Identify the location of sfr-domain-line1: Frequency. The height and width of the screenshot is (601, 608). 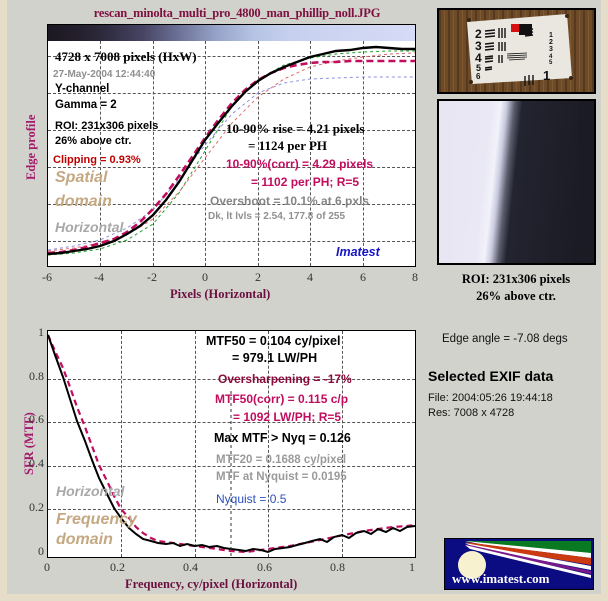
(96, 519).